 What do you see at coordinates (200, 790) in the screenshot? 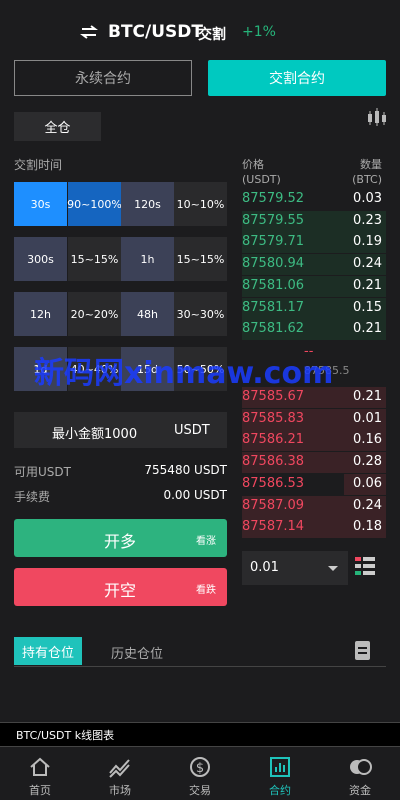
I see `nav-label: 交易` at bounding box center [200, 790].